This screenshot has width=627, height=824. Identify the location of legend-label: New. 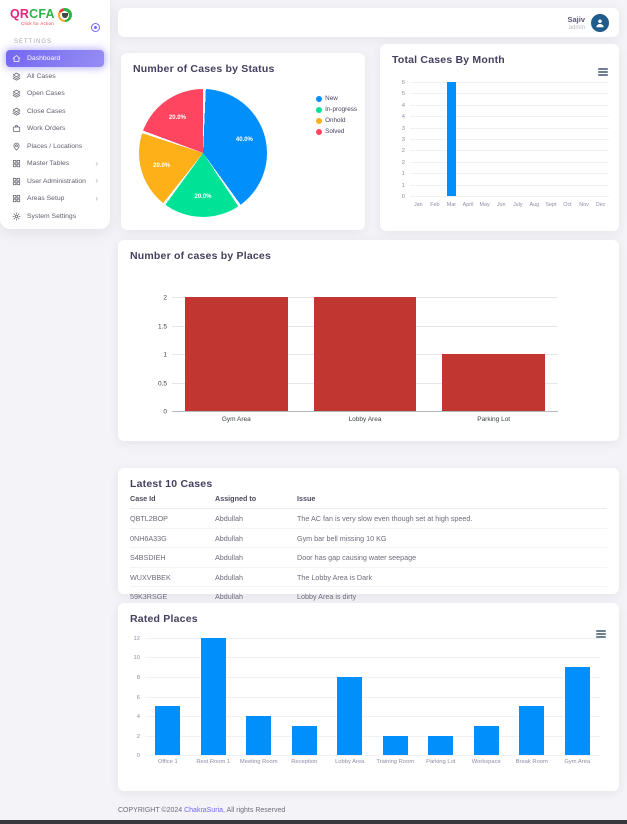
(331, 98).